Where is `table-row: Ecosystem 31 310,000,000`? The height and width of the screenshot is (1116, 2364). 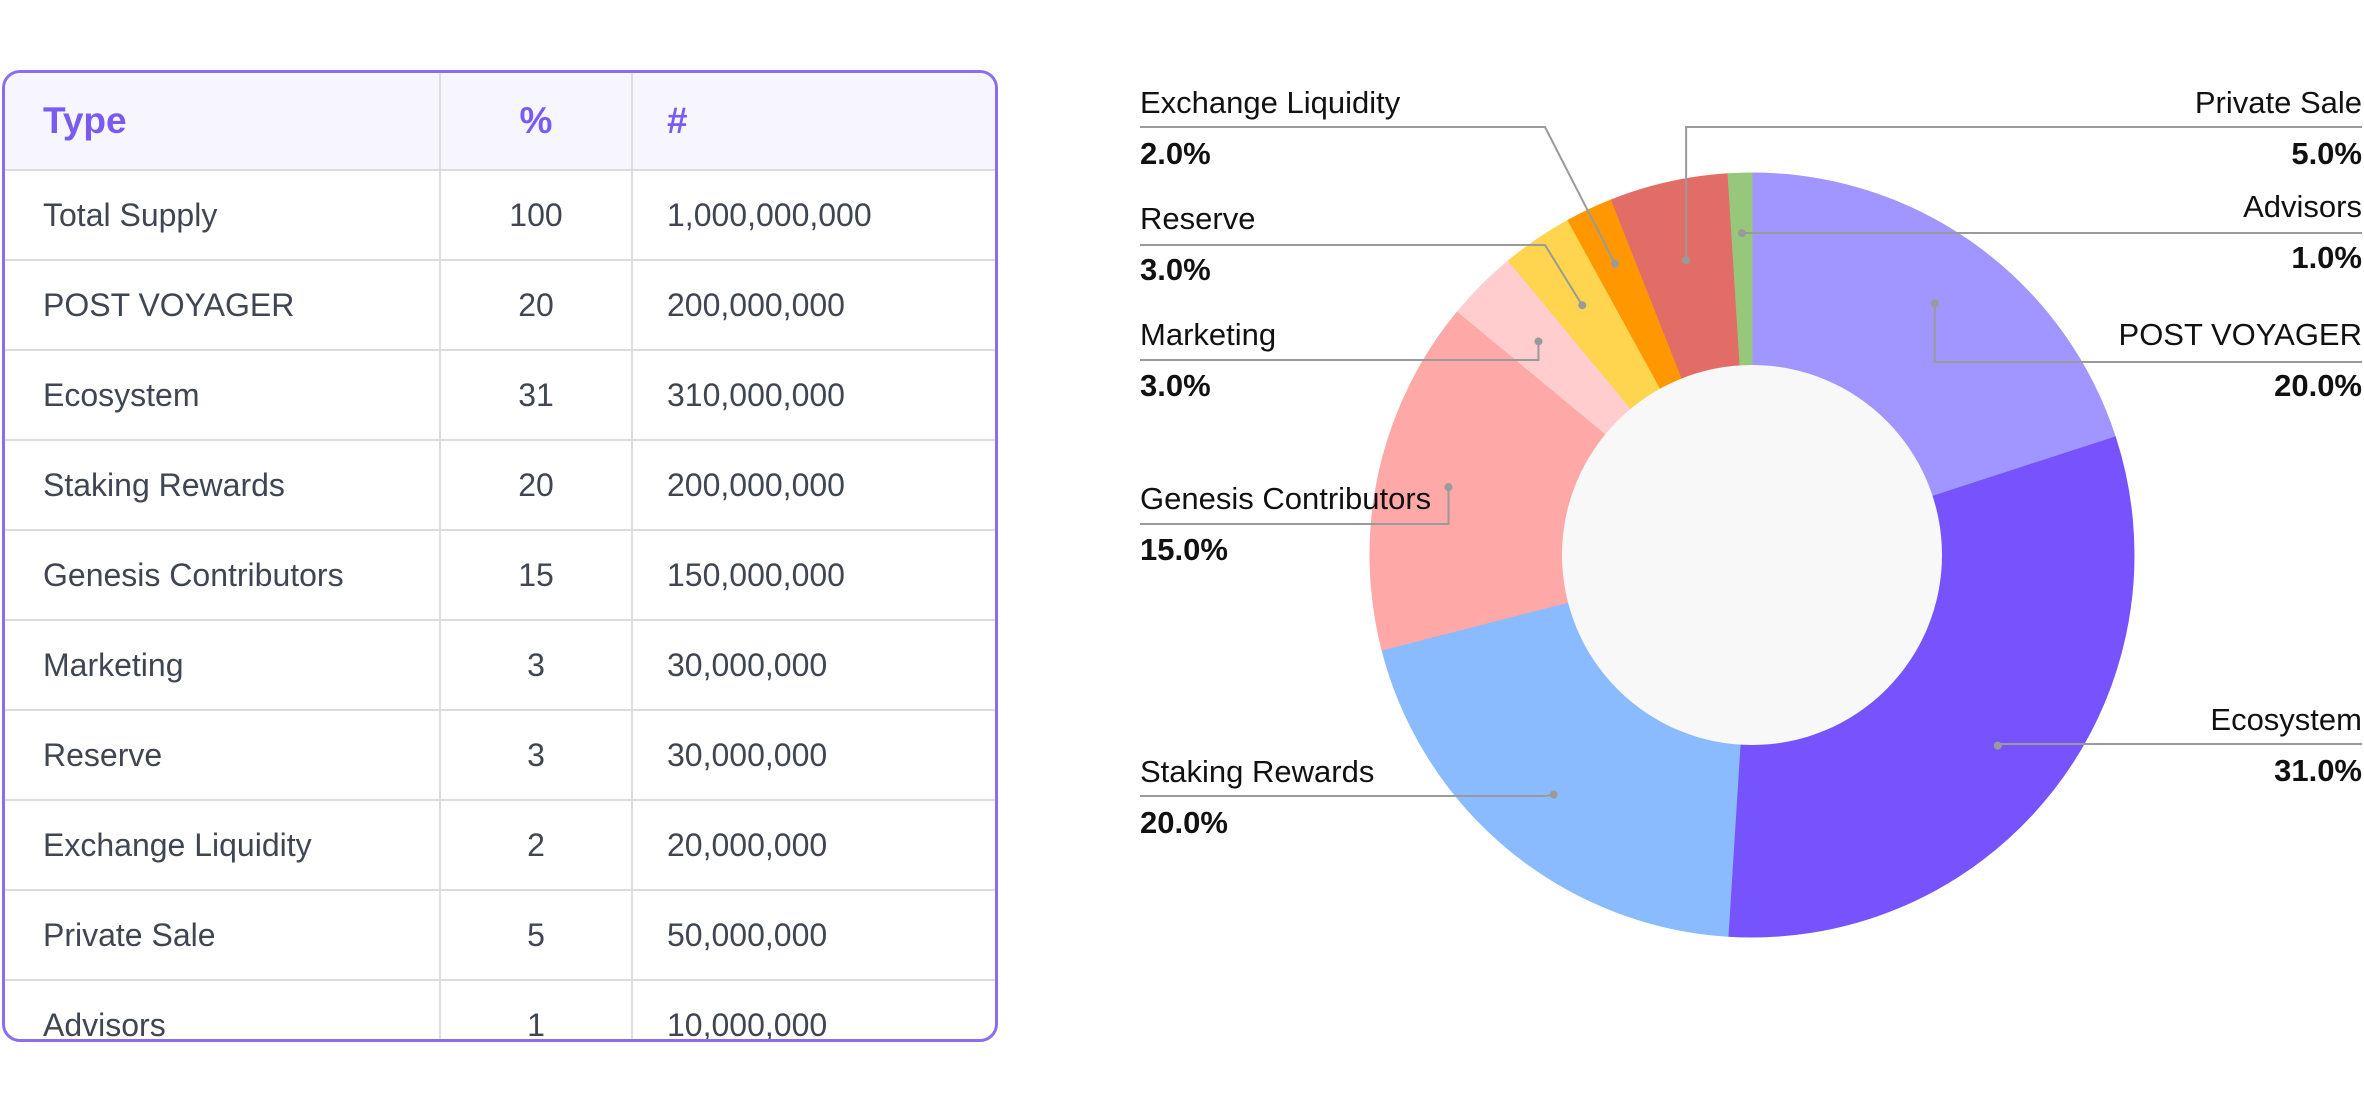
table-row: Ecosystem 31 310,000,000 is located at coordinates (500, 395).